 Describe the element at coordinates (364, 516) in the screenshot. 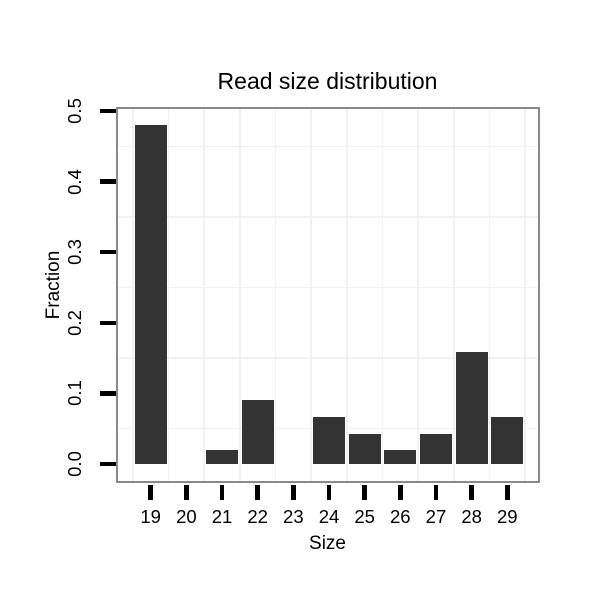

I see `x-tick-label: 25` at that location.